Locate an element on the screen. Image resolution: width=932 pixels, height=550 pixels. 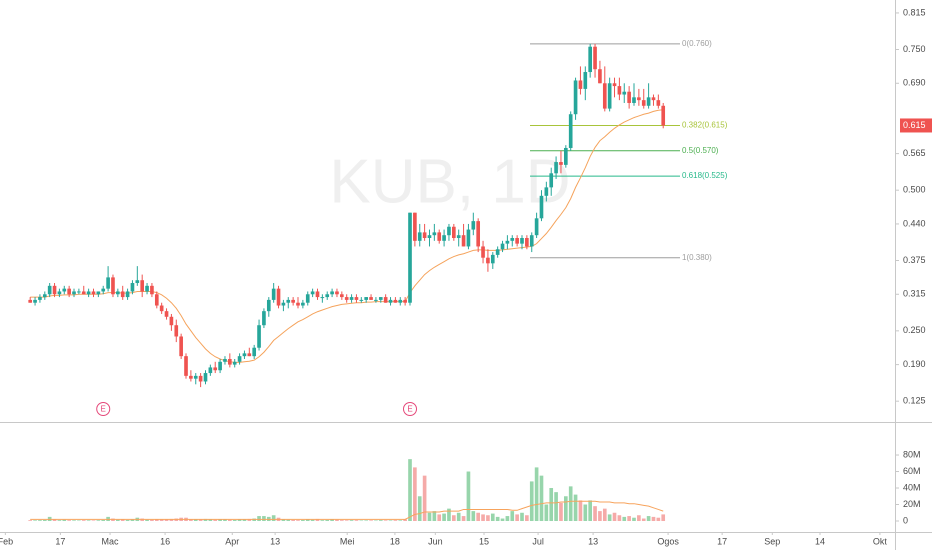
x-tick-label: Mei is located at coordinates (347, 541).